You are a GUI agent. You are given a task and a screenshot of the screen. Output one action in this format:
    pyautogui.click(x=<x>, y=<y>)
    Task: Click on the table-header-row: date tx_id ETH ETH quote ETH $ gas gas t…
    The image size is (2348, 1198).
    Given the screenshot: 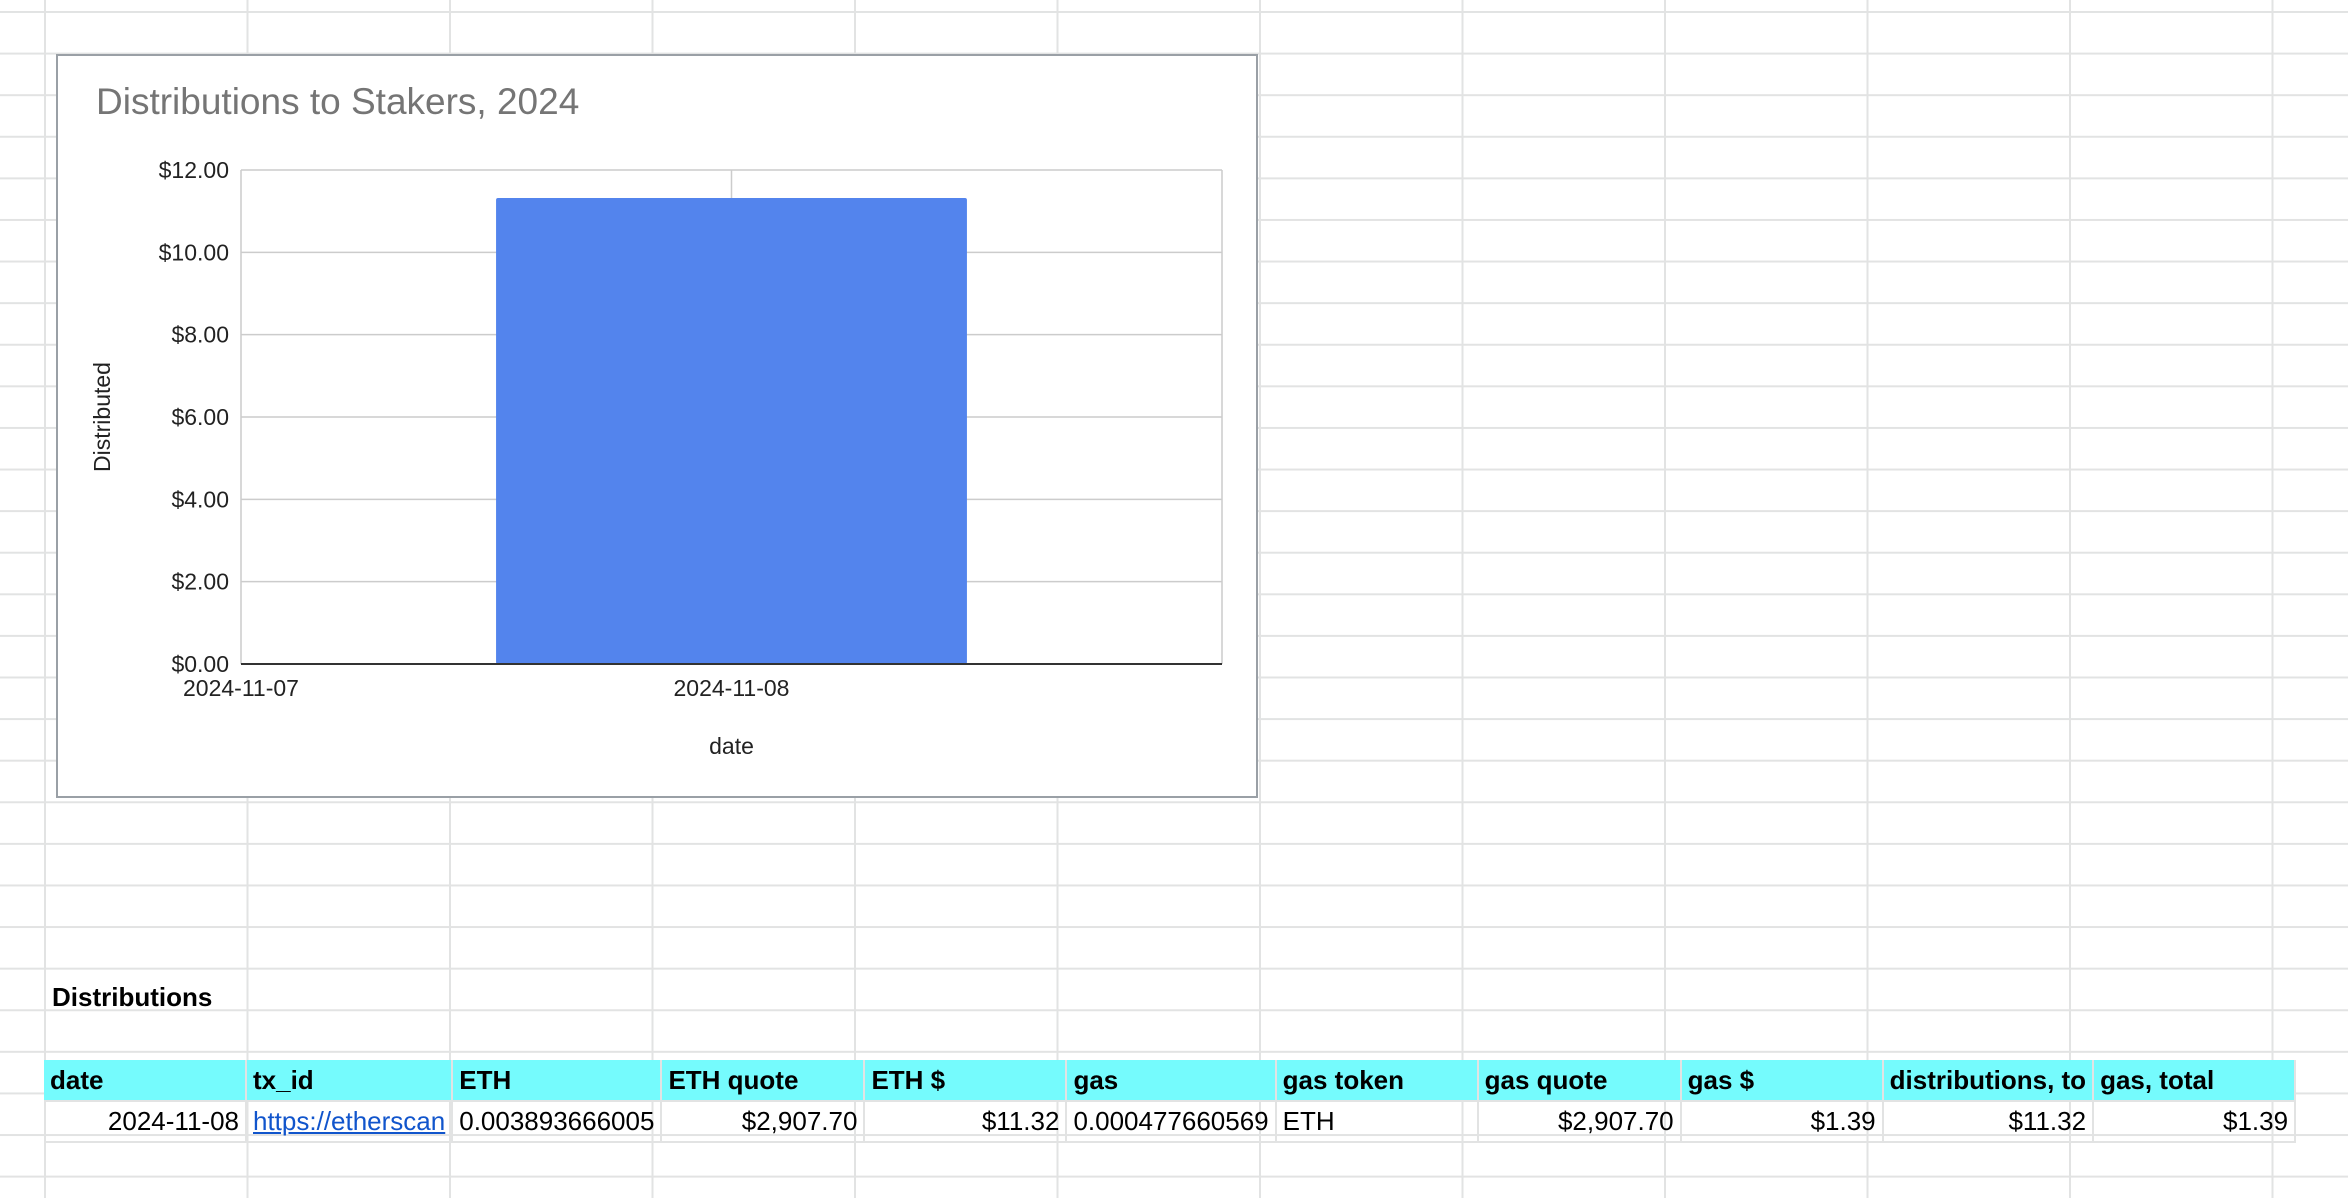 What is the action you would take?
    pyautogui.click(x=1169, y=1080)
    